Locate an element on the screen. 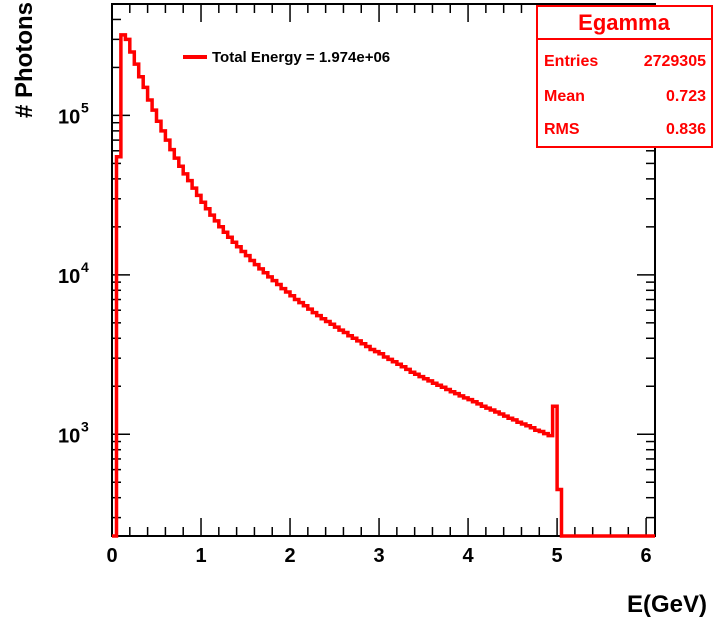  stats-entries-label: Entries is located at coordinates (571, 61).